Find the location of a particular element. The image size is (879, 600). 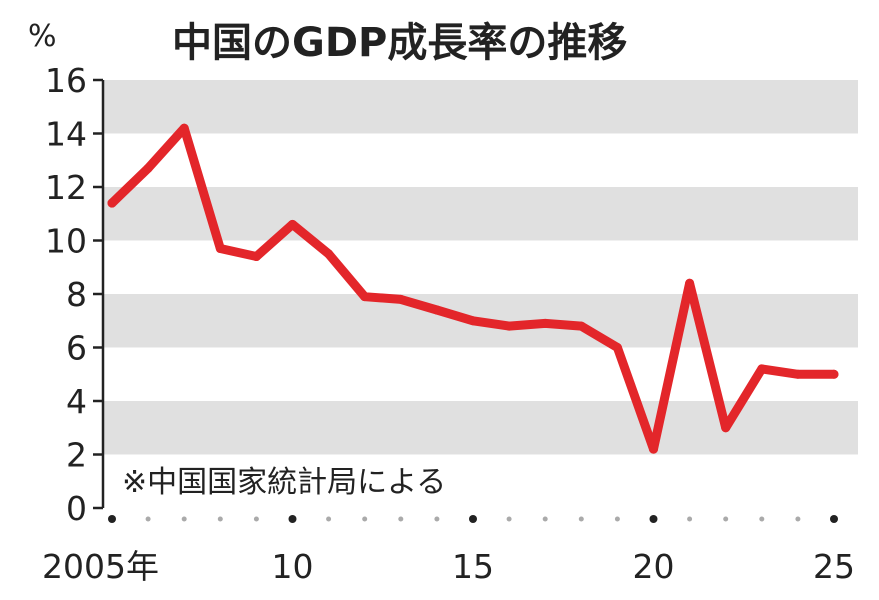

y-axis-unit: % is located at coordinates (42, 36).